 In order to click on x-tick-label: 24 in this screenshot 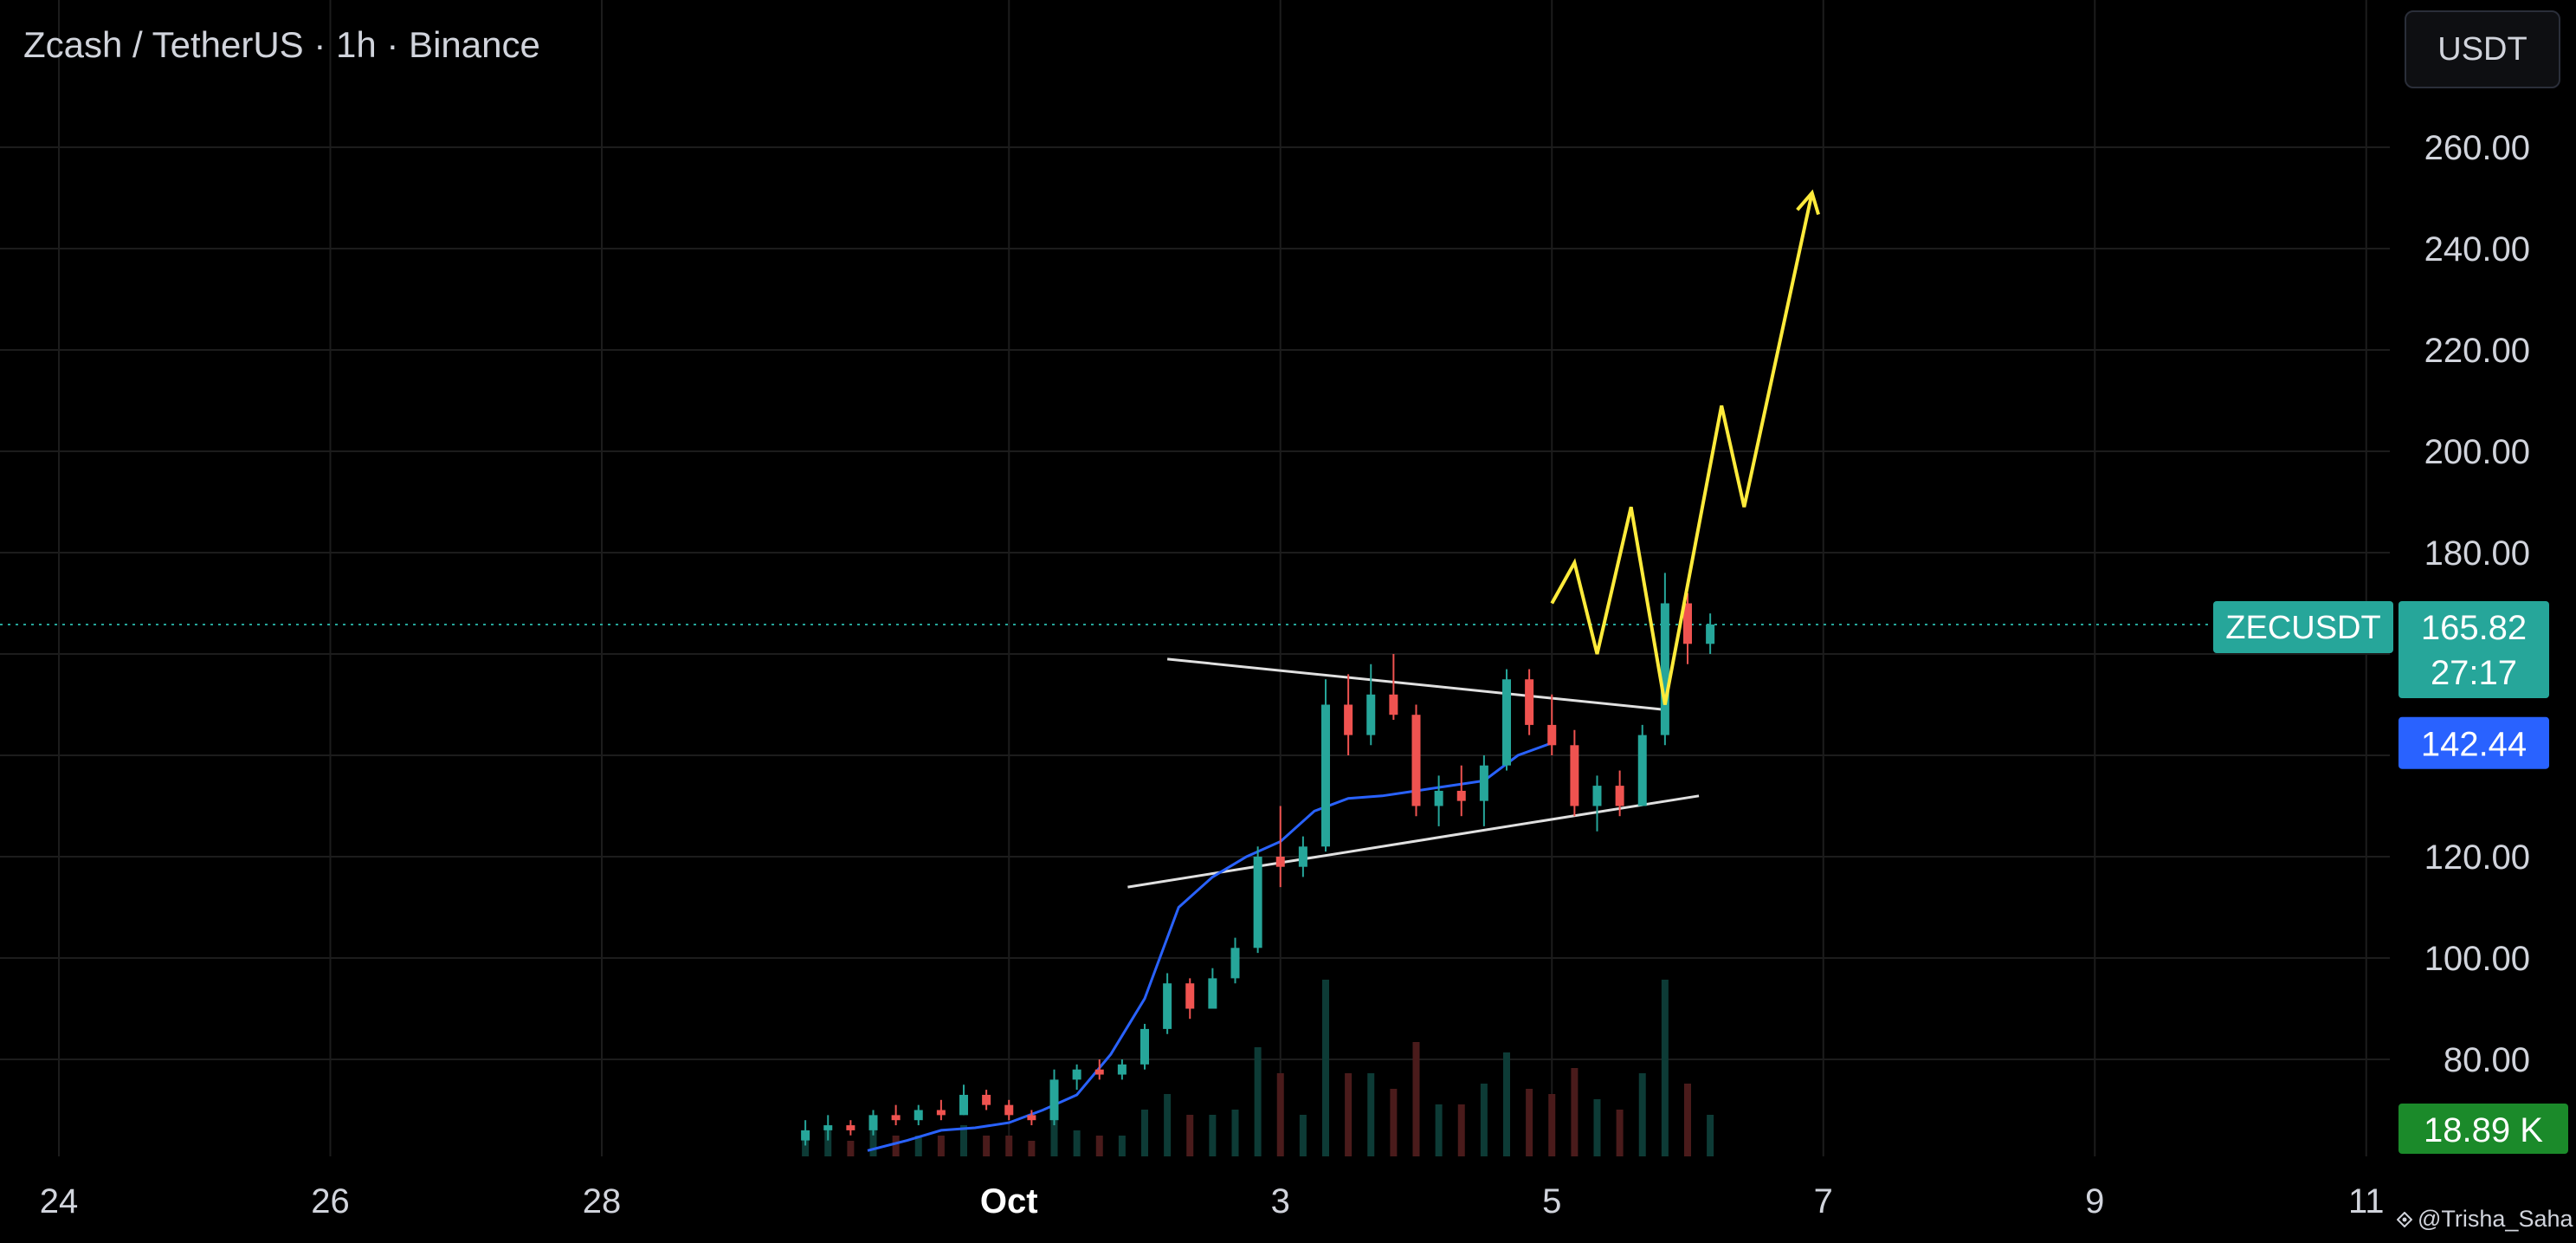, I will do `click(59, 1201)`.